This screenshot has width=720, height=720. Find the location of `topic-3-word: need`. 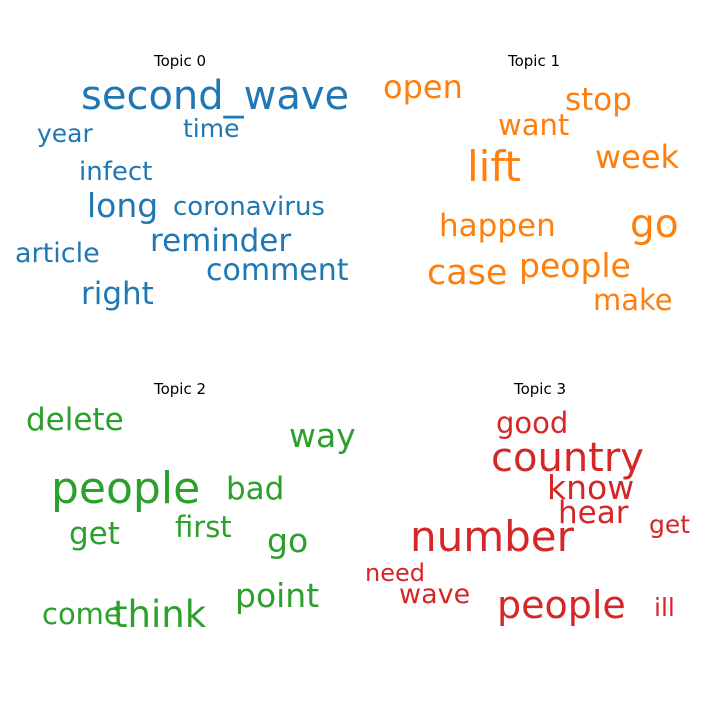

topic-3-word: need is located at coordinates (395, 573).